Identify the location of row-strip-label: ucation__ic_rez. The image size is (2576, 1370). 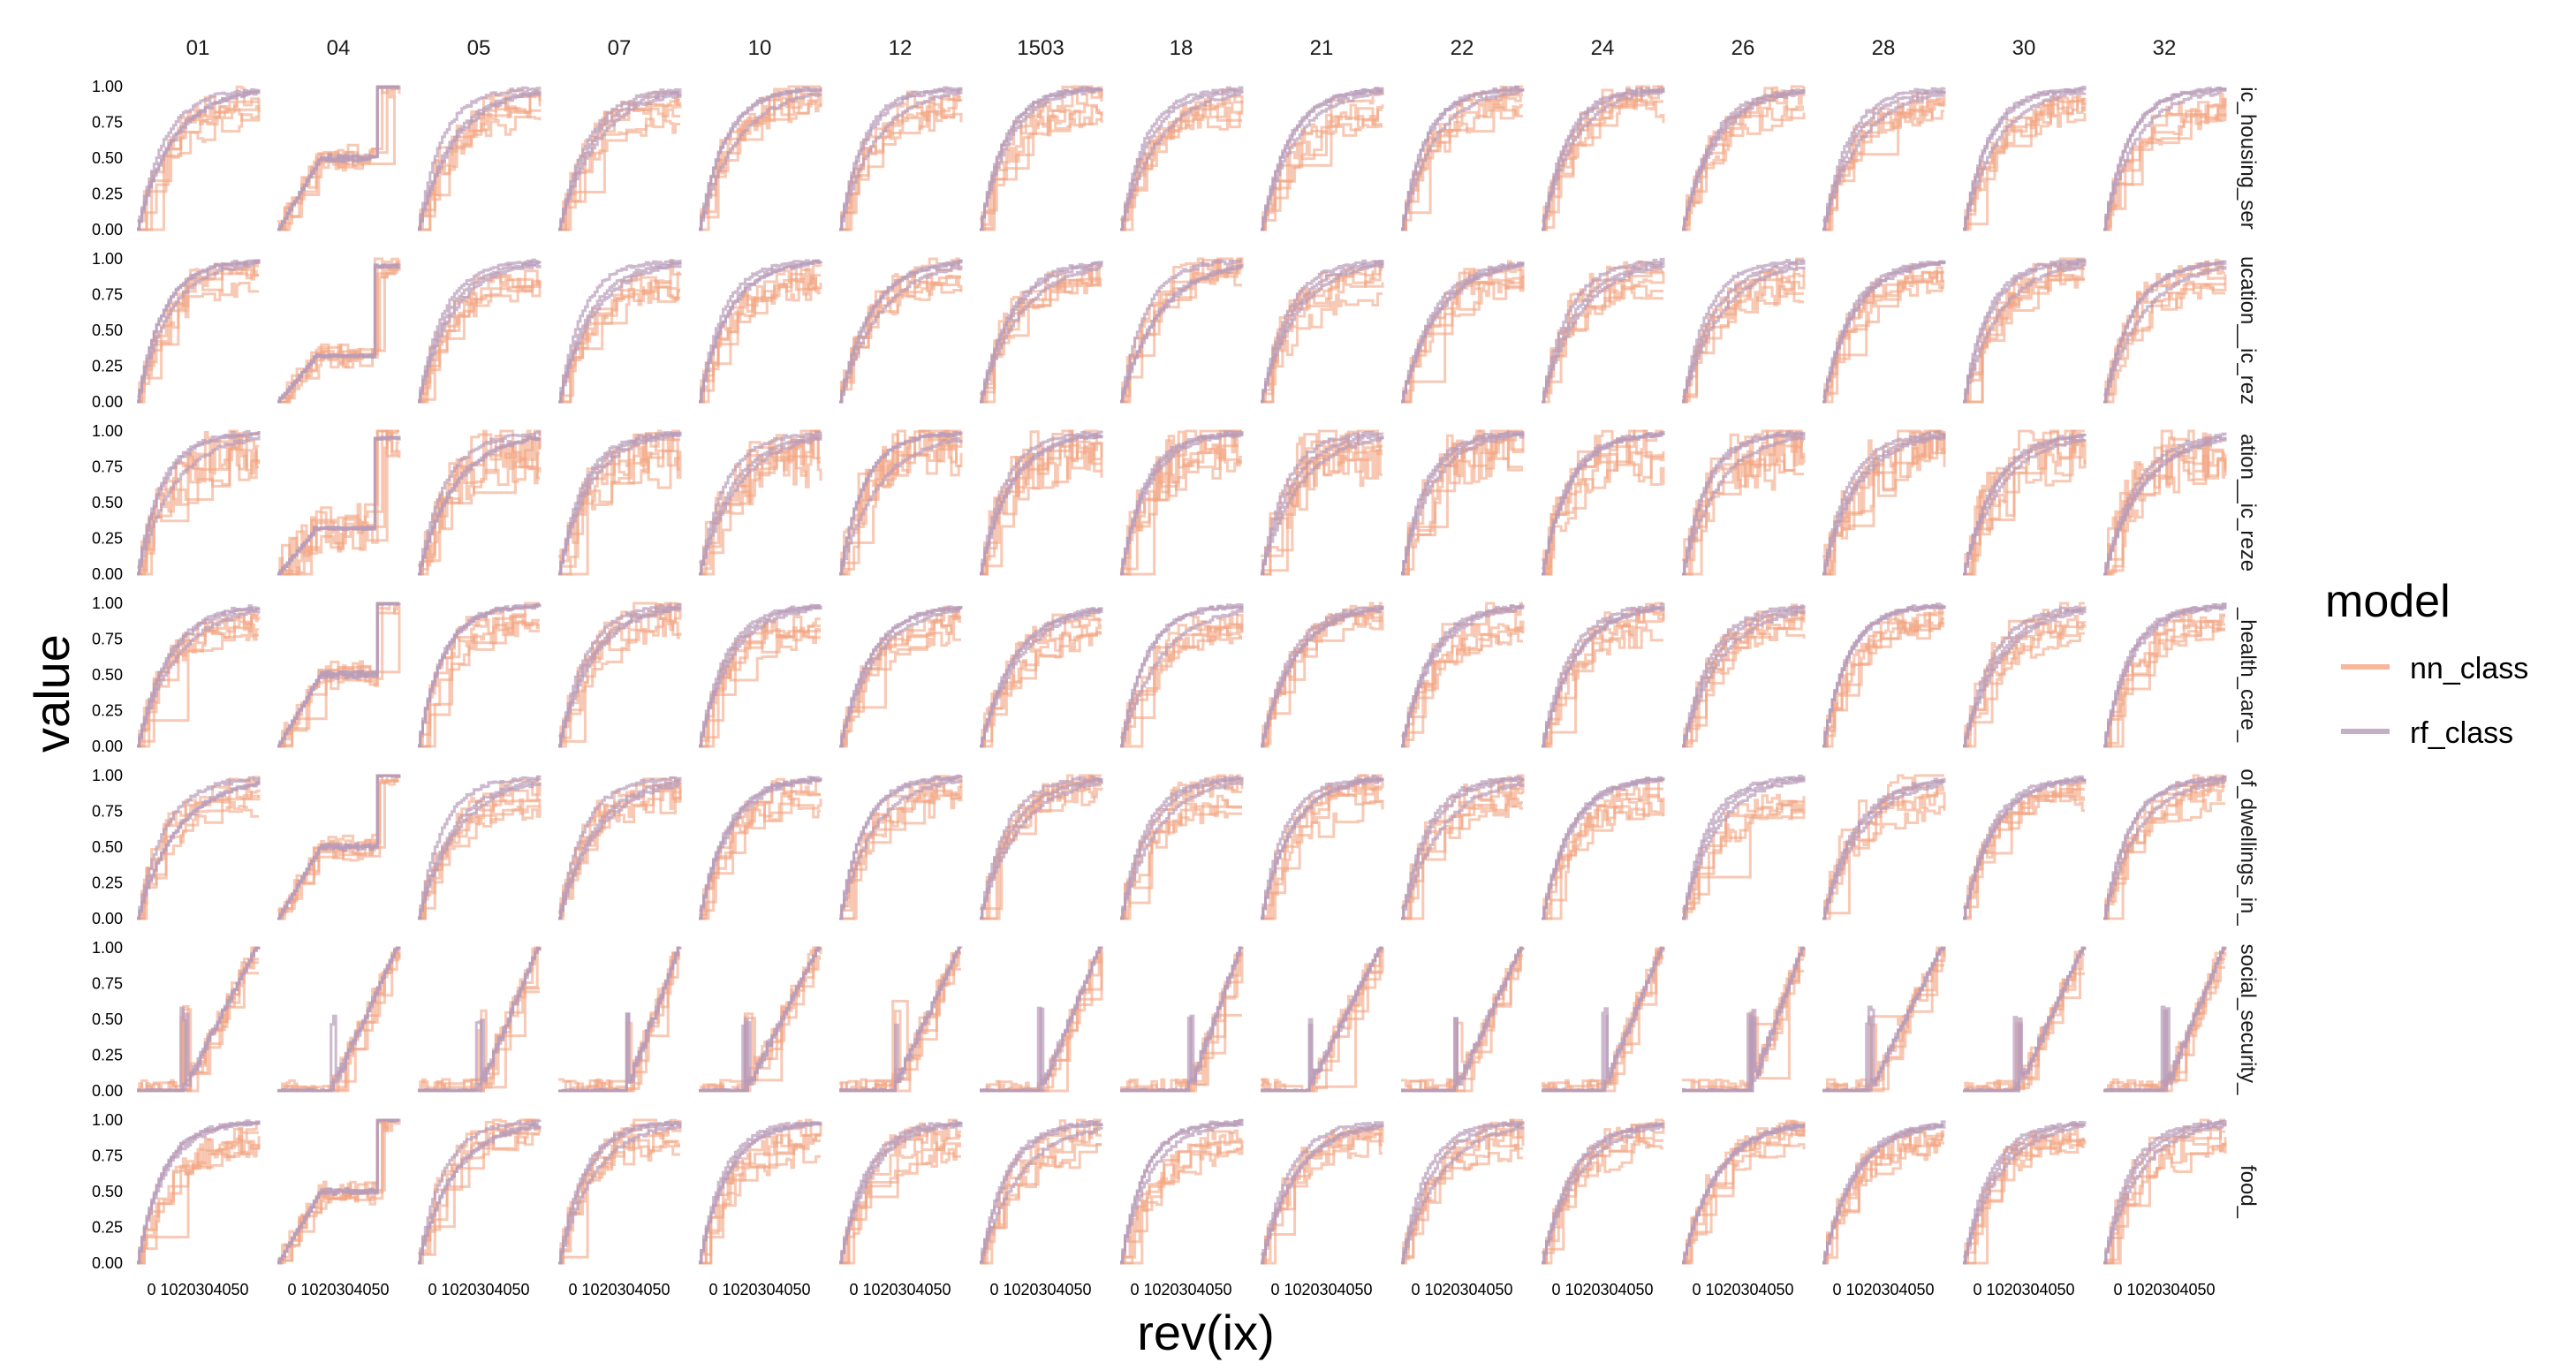
(2248, 330).